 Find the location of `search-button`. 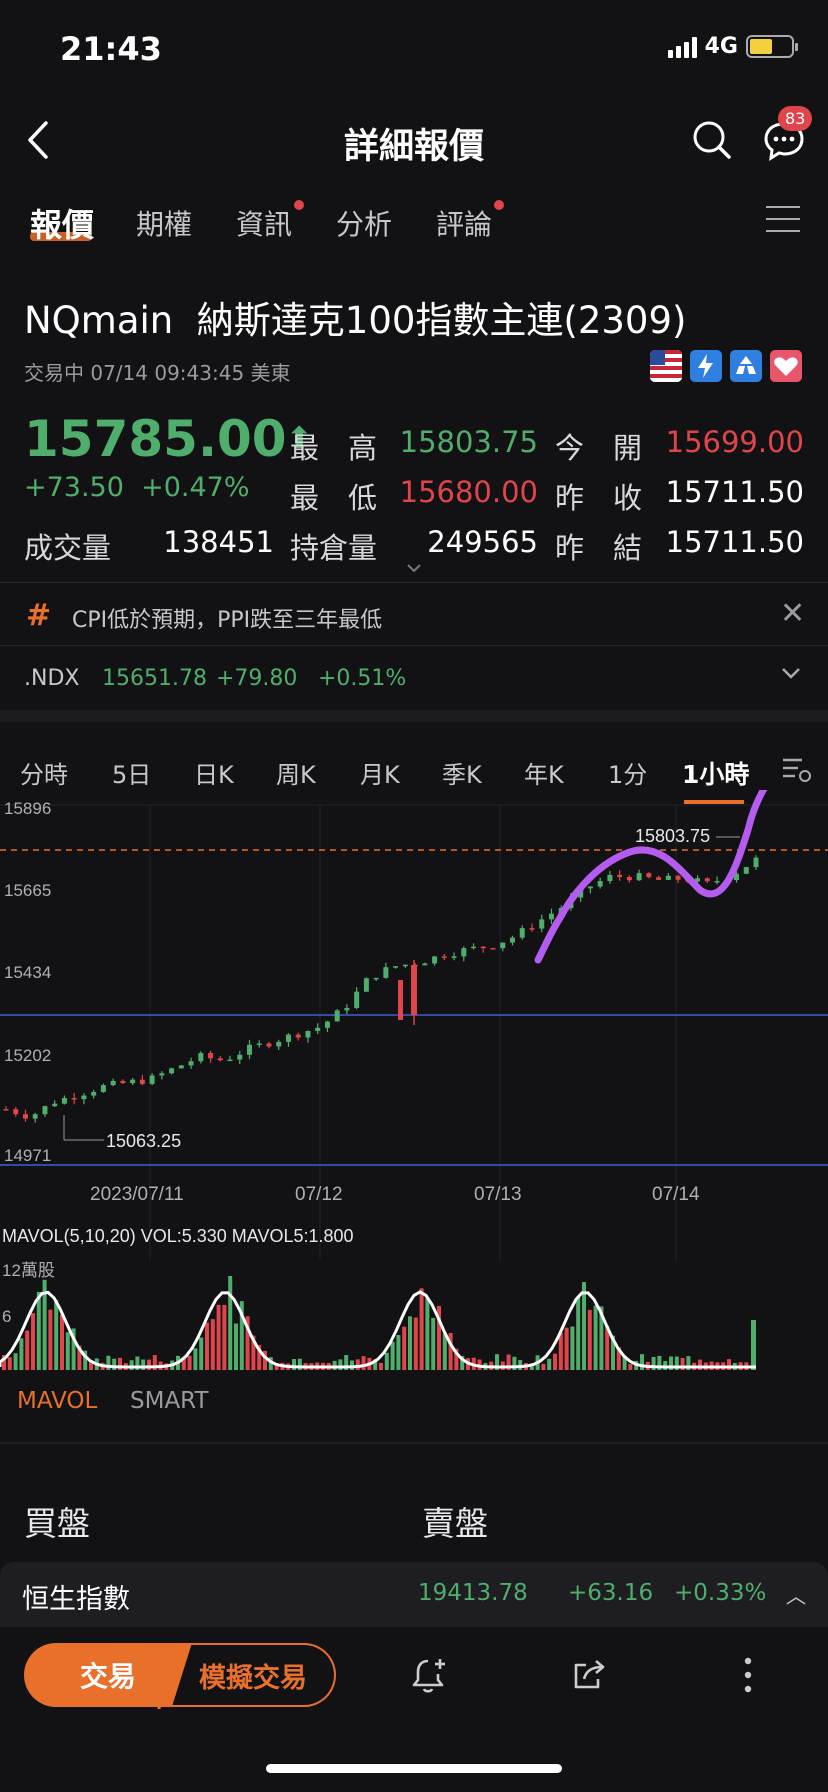

search-button is located at coordinates (712, 140).